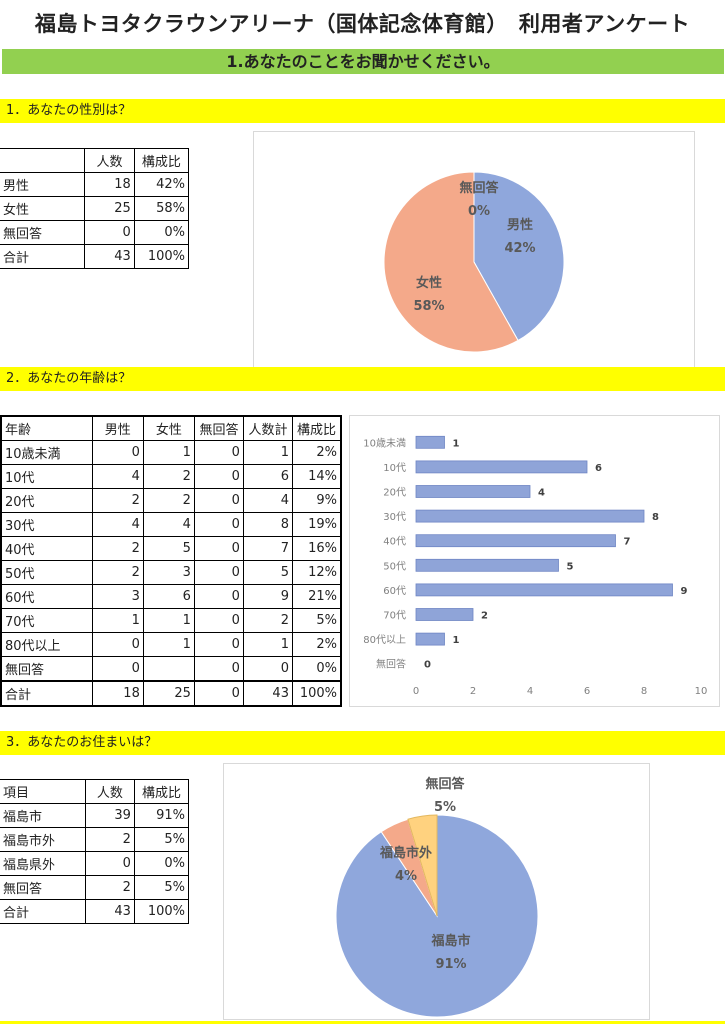 The width and height of the screenshot is (725, 1024). I want to click on table-row: 10歳未満 0 1 0 1 2%, so click(171, 452).